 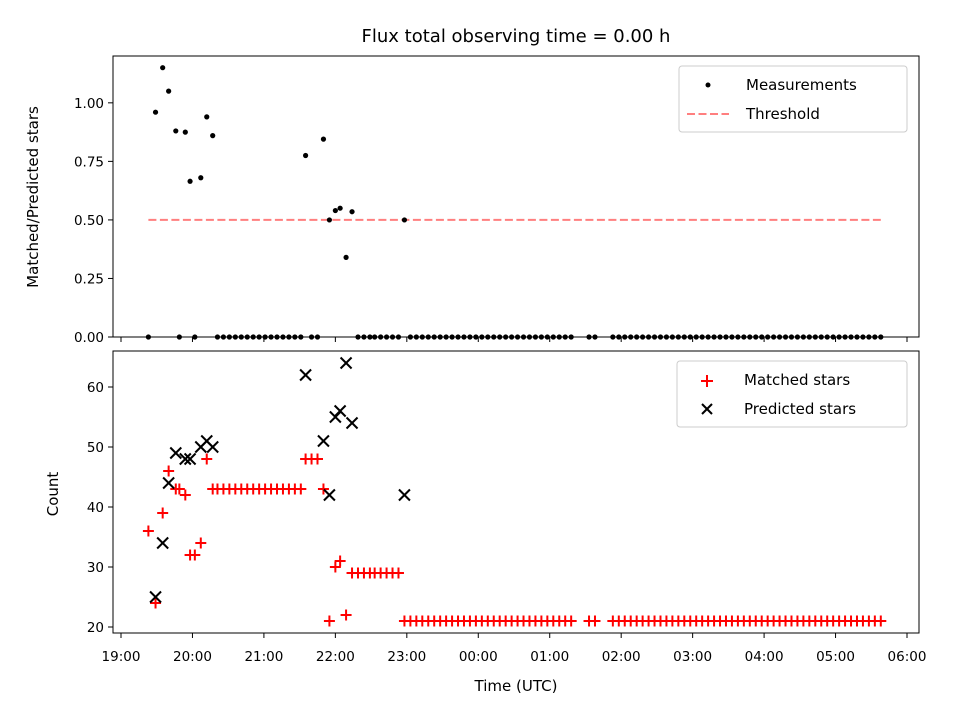 What do you see at coordinates (33, 197) in the screenshot?
I see `top-y-axis-label: Matched/Predicted stars` at bounding box center [33, 197].